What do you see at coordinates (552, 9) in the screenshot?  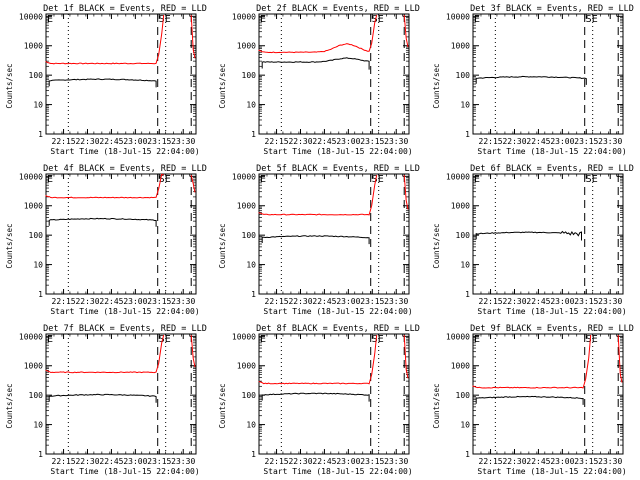 I see `panel-title: Det 3f BLACK = Events, RED = LLD` at bounding box center [552, 9].